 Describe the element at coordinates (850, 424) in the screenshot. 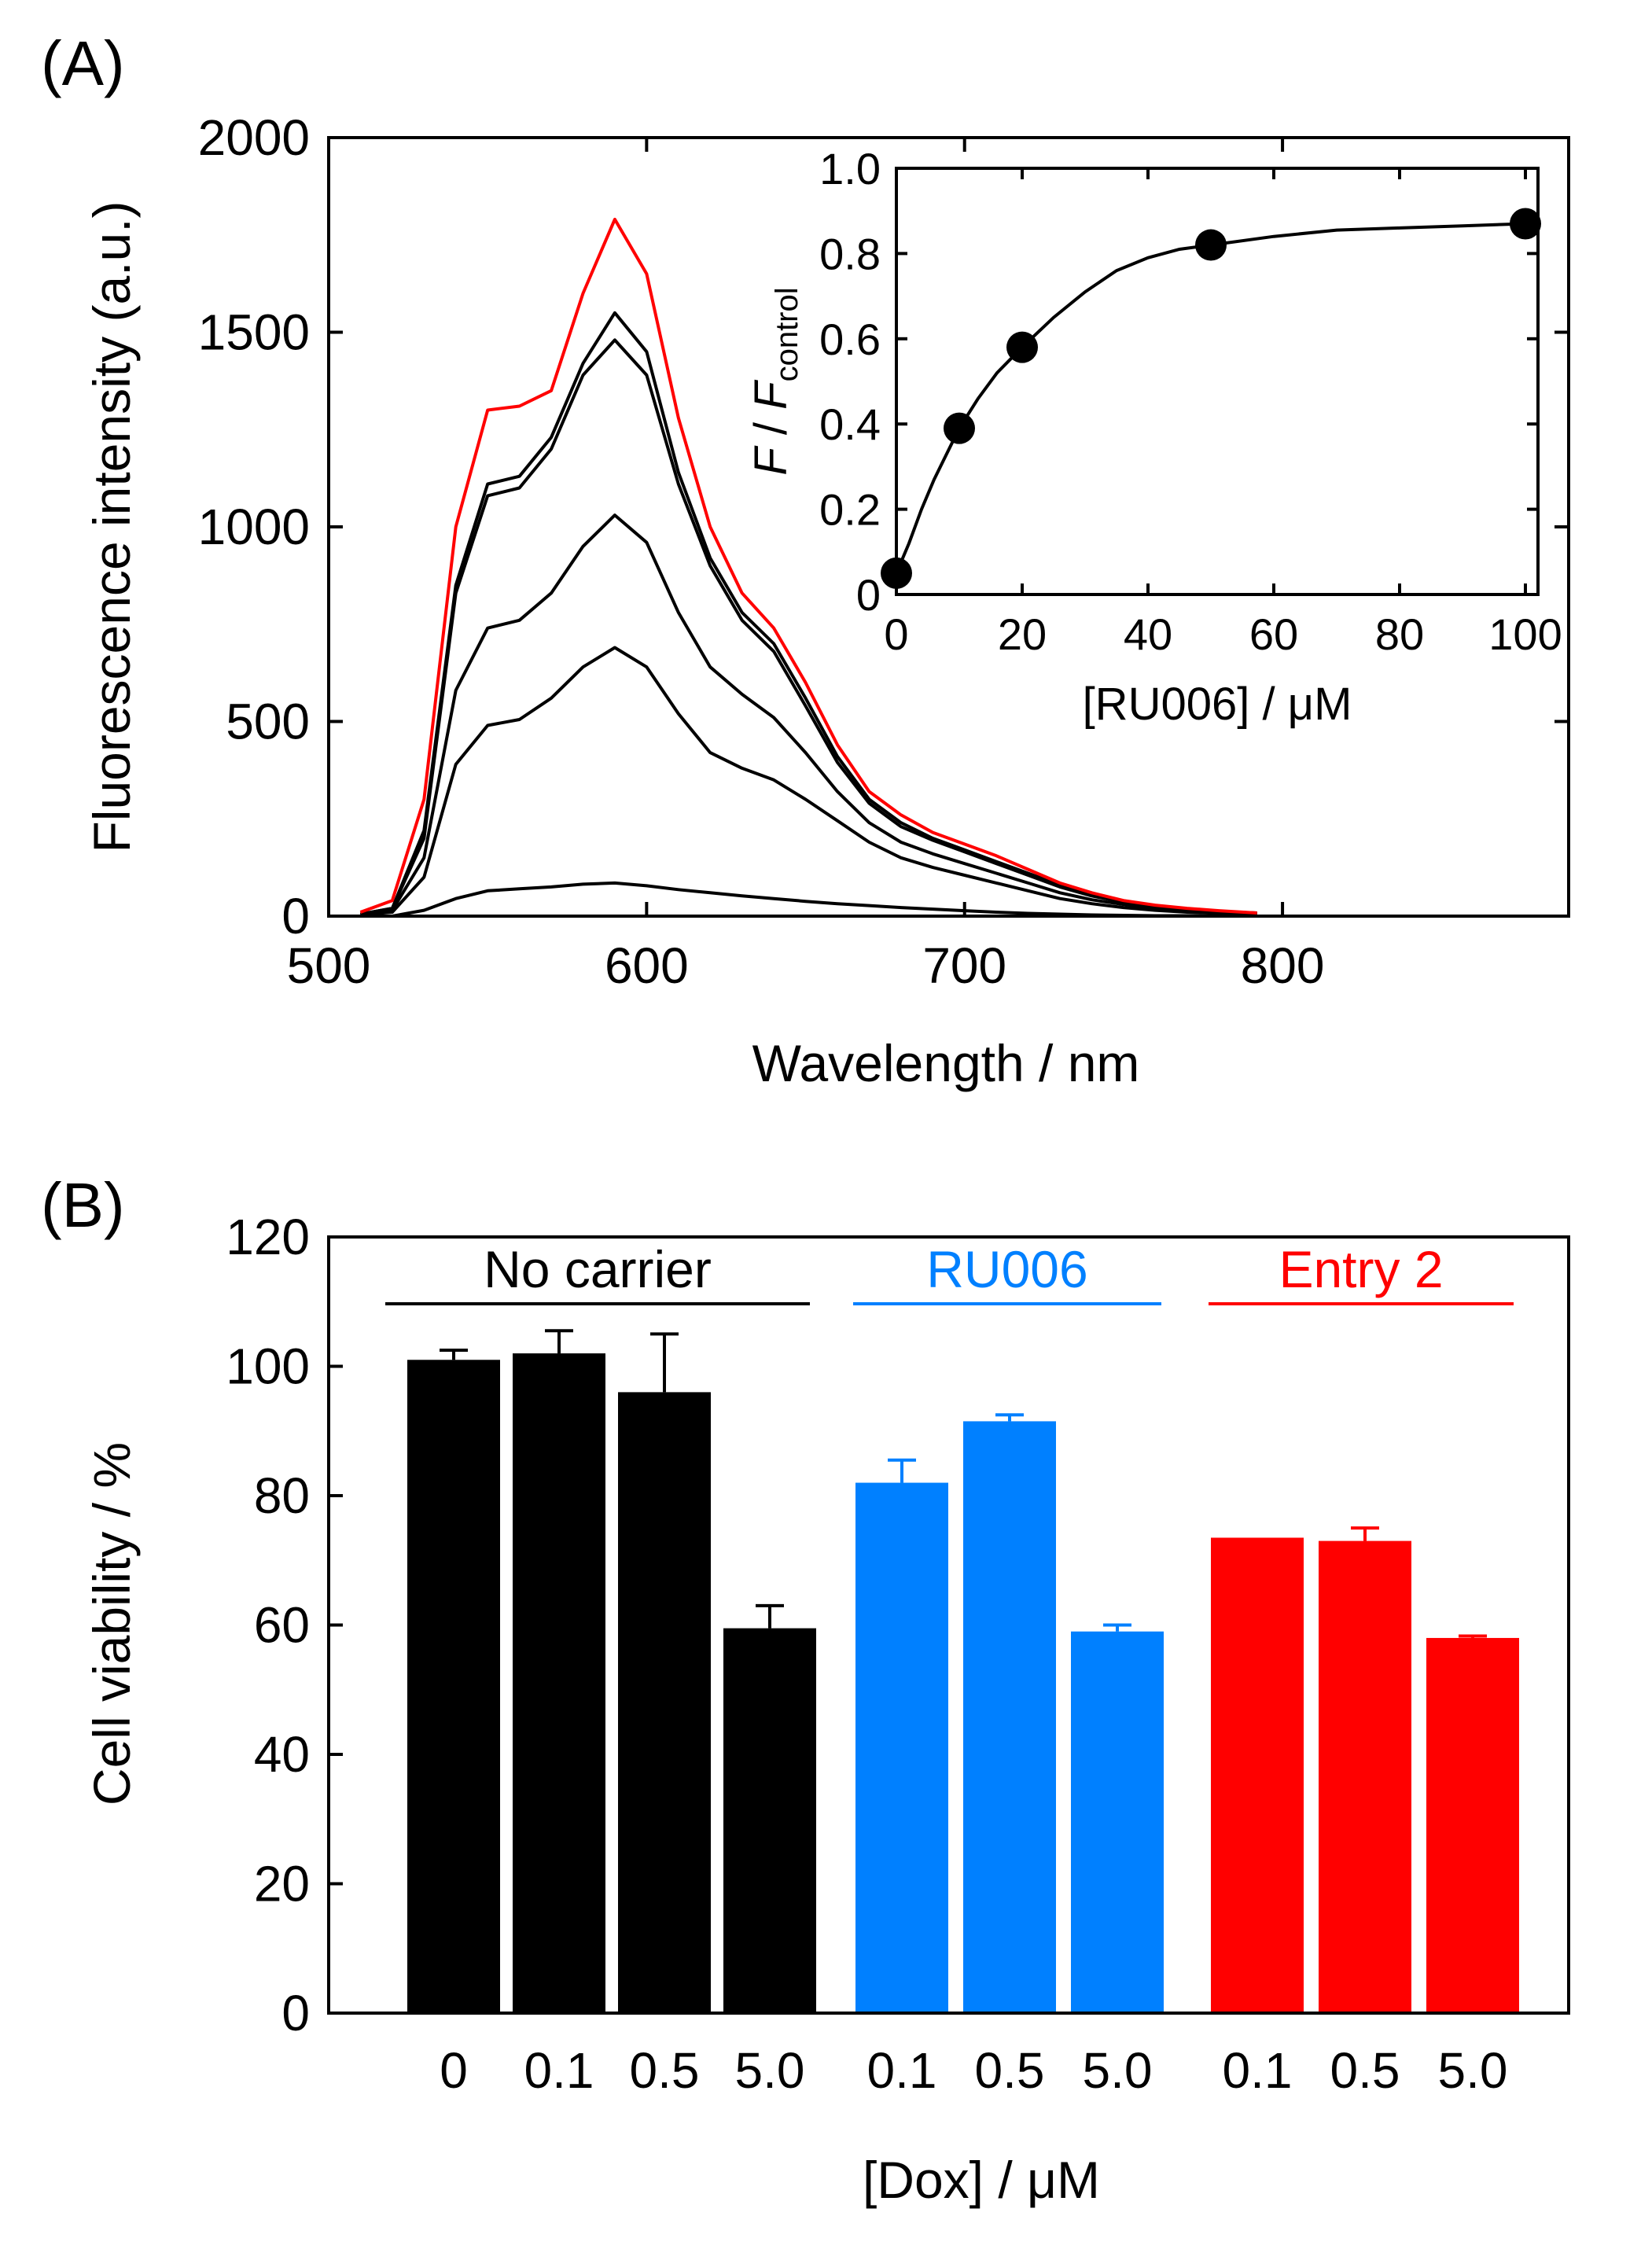

I see `inset-y-tick-label: 0.4` at that location.